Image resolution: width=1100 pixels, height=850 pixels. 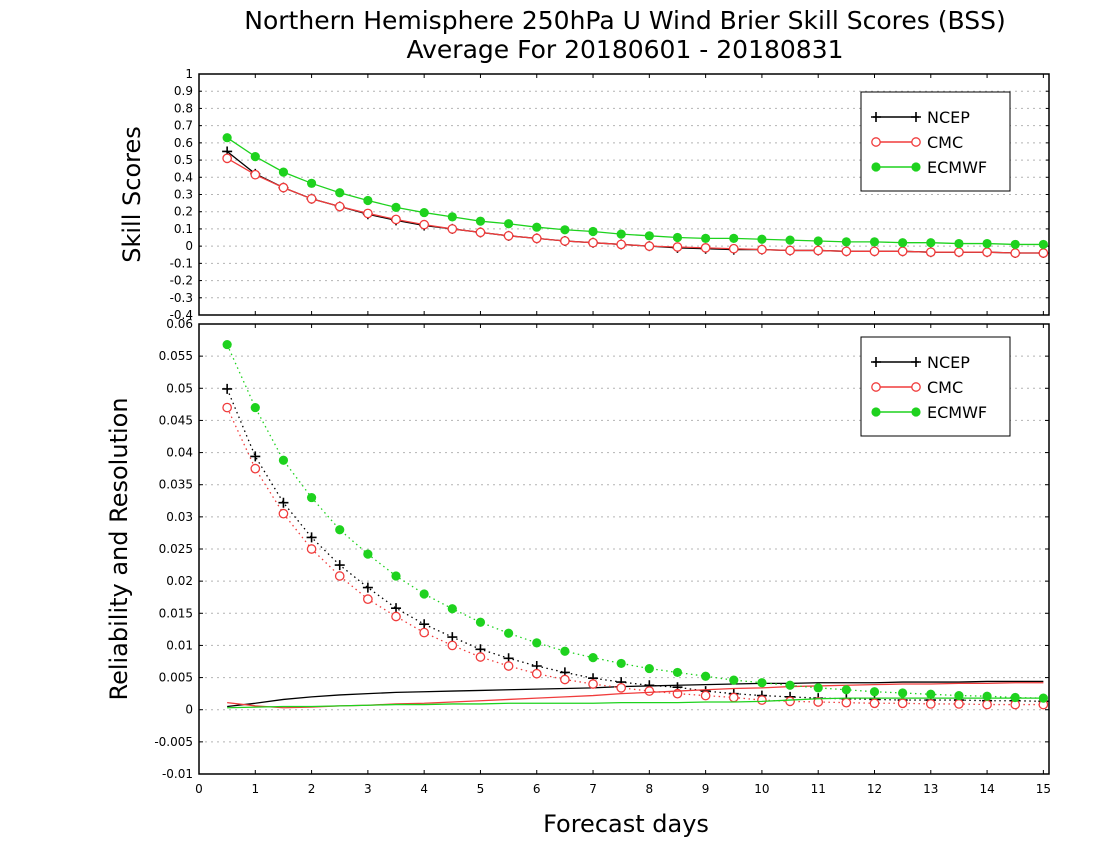 What do you see at coordinates (176, 549) in the screenshot?
I see `y-tick-label: 0.025` at bounding box center [176, 549].